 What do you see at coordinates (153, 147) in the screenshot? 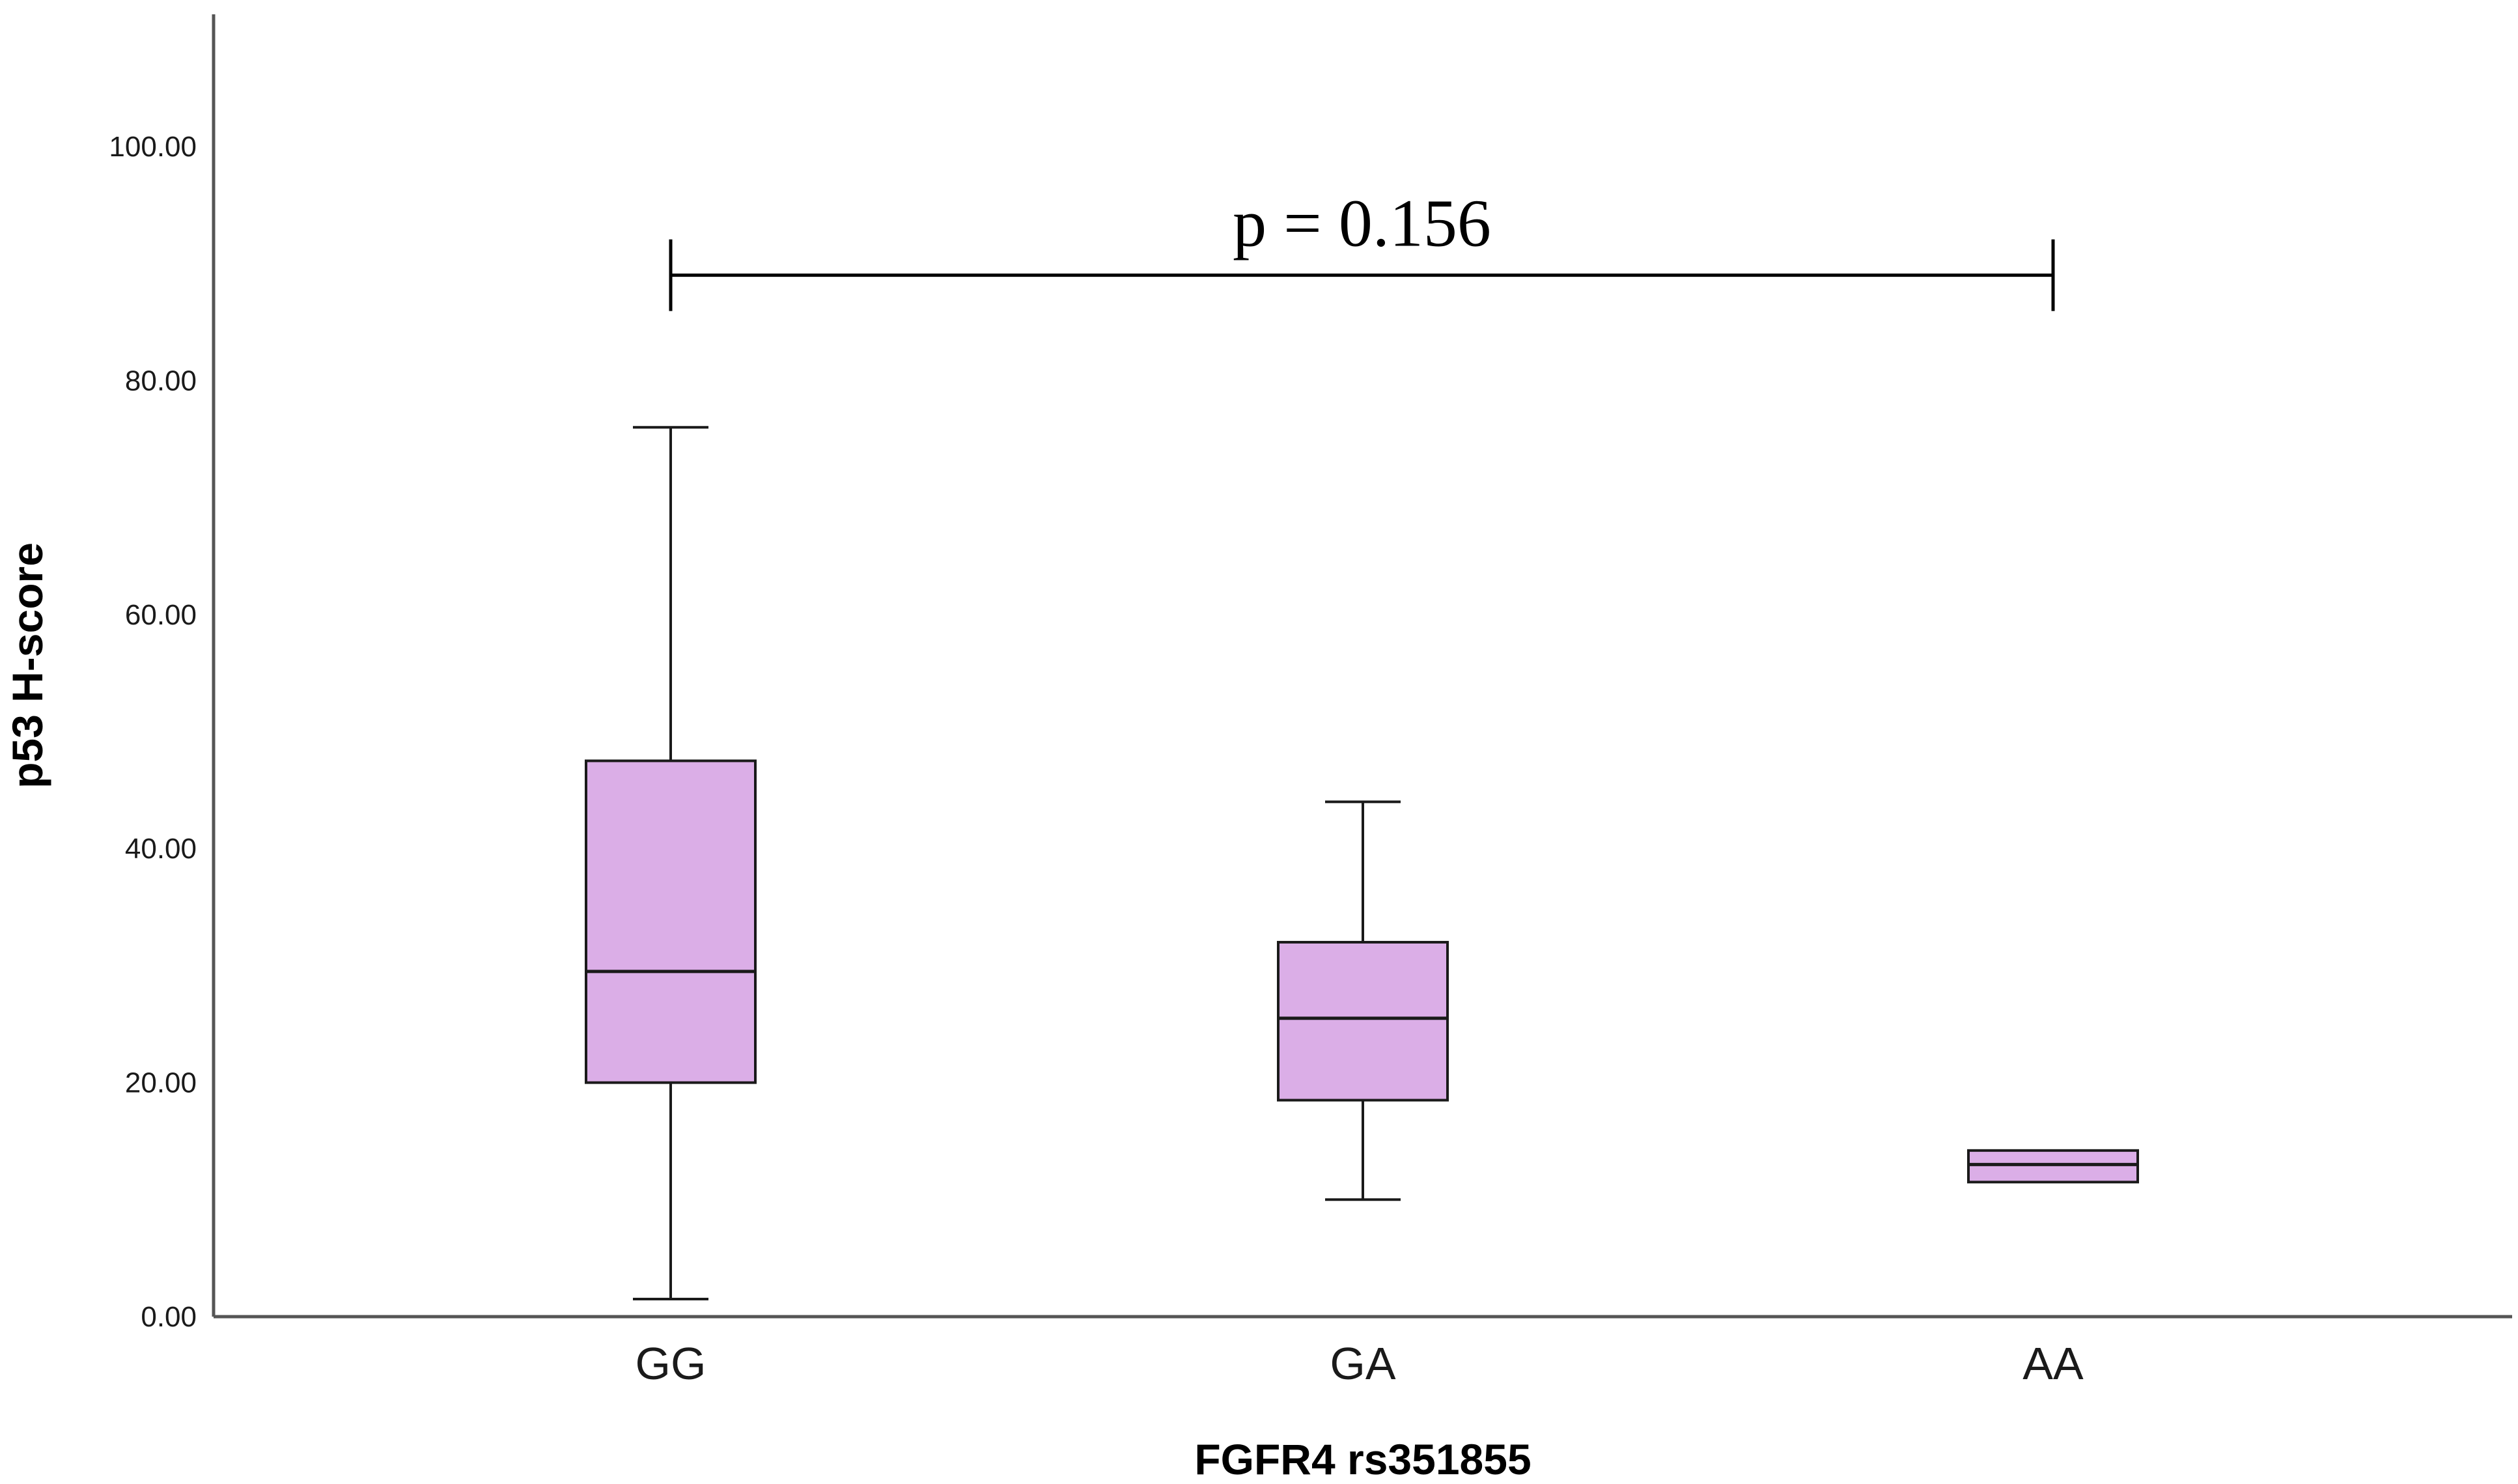
I see `y-tick-label: 100.00` at bounding box center [153, 147].